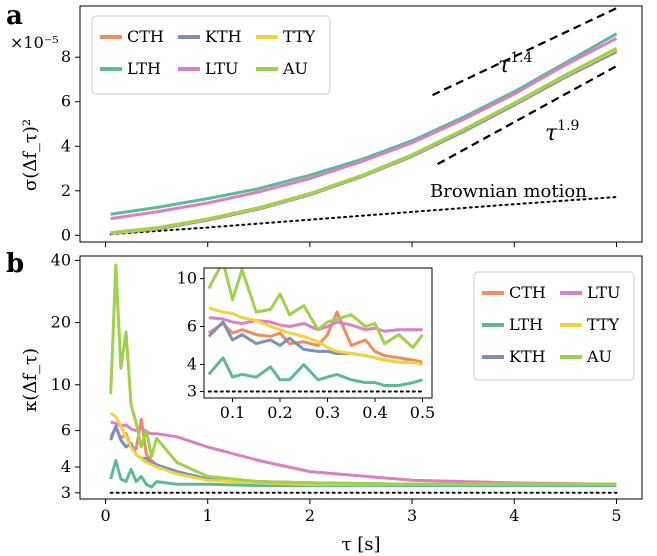  Describe the element at coordinates (521, 58) in the screenshot. I see `tau14-exp: 1.4` at that location.